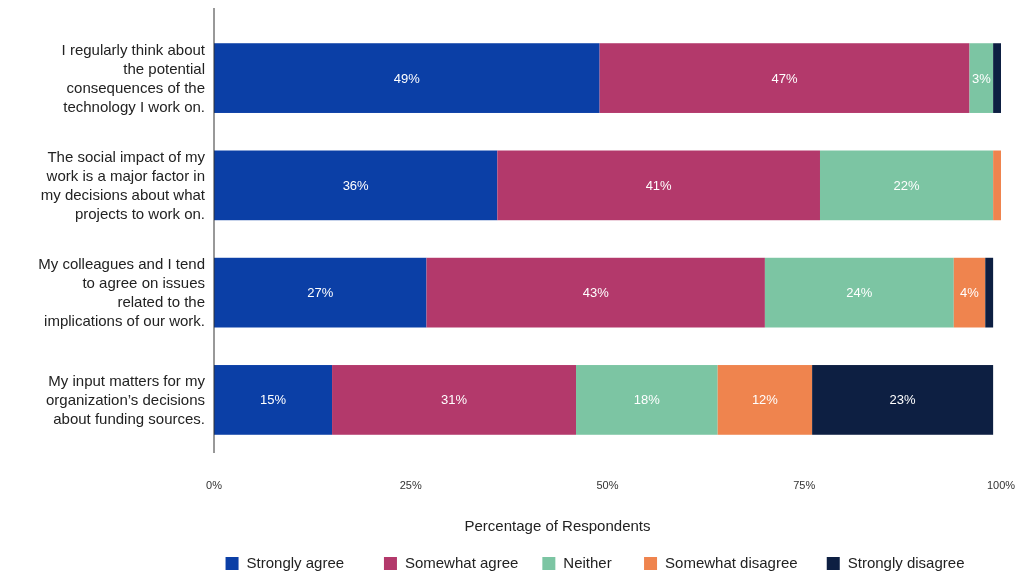  I want to click on x-tick-label: 75%, so click(804, 485).